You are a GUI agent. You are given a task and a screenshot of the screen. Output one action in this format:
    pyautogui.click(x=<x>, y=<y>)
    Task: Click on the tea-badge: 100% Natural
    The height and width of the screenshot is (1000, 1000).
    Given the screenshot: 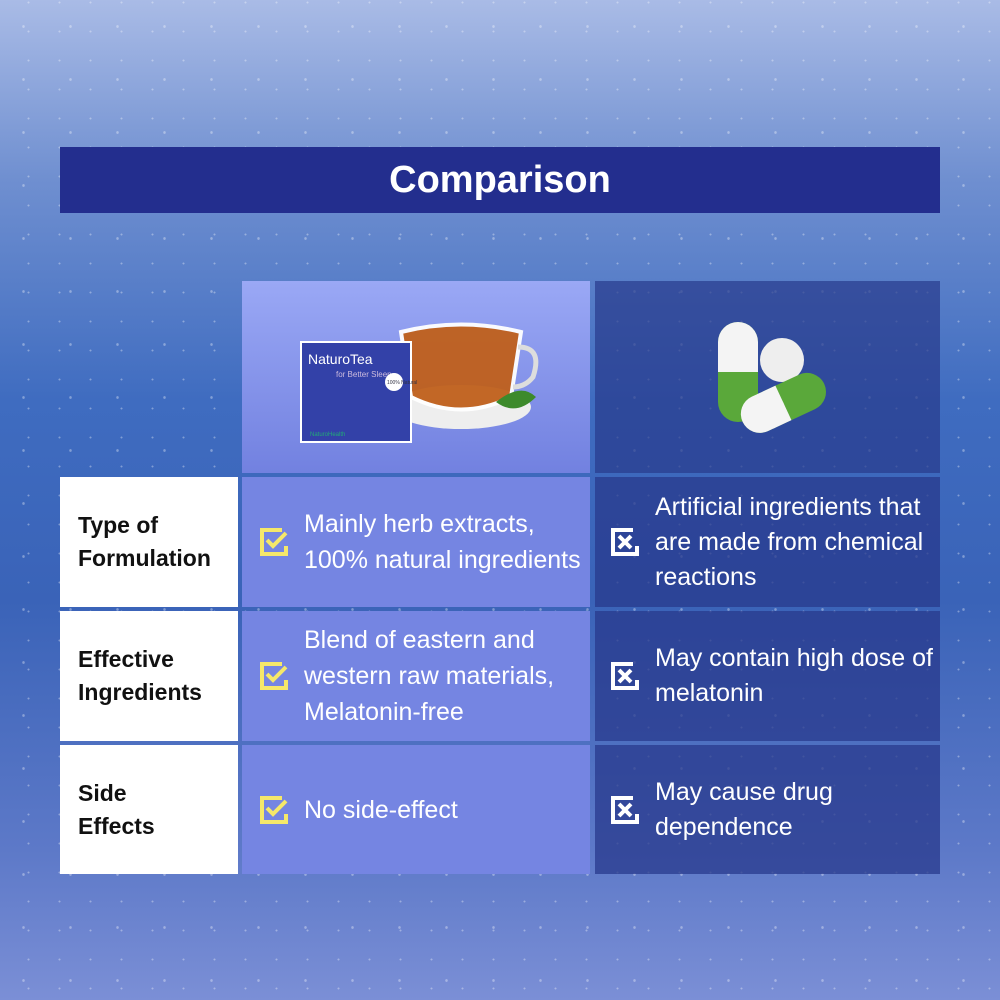 What is the action you would take?
    pyautogui.click(x=402, y=383)
    